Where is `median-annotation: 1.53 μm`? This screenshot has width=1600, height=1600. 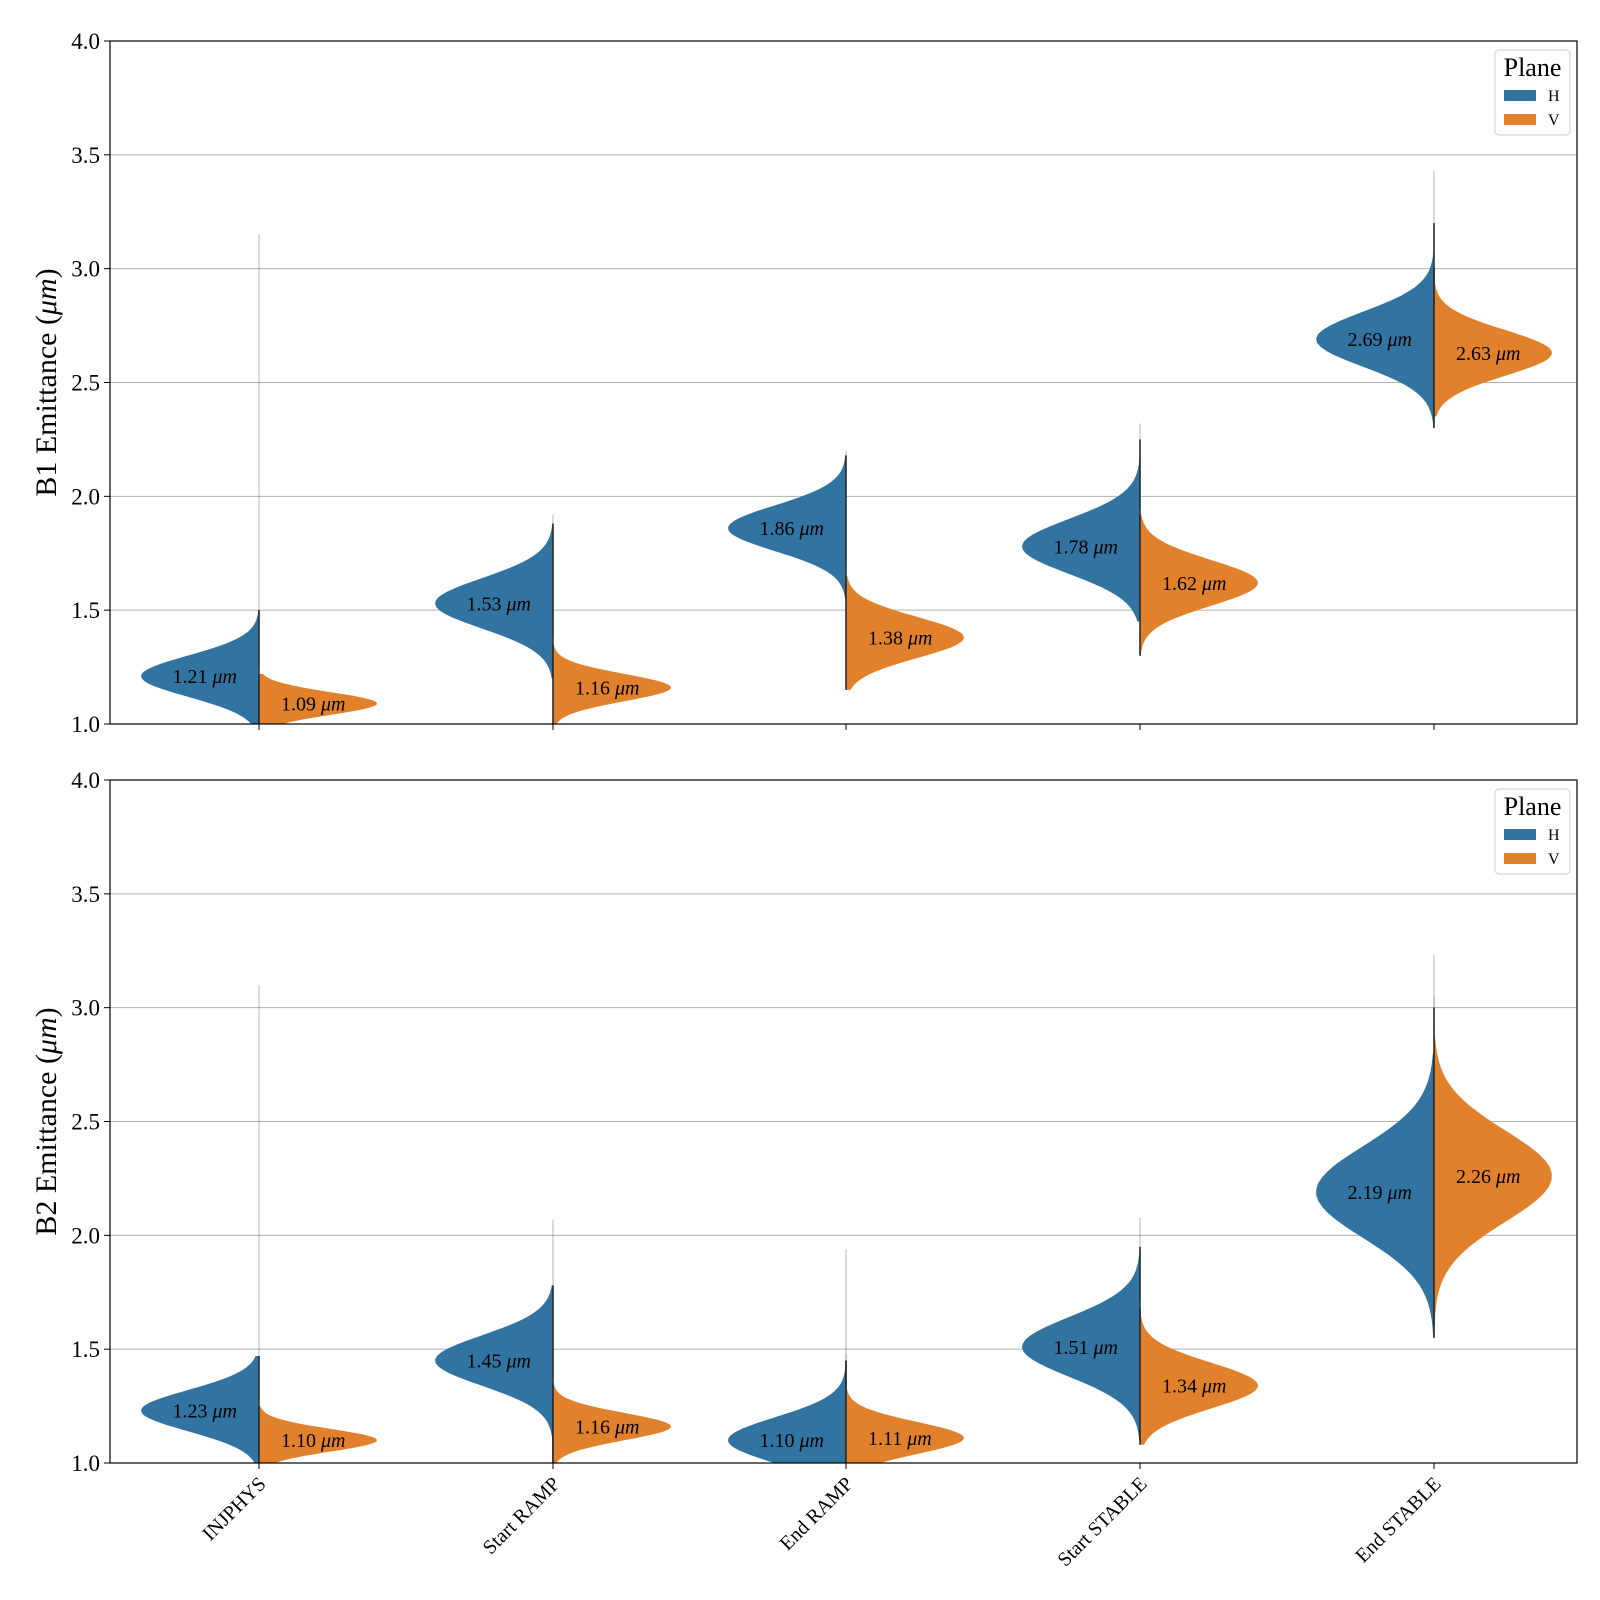 median-annotation: 1.53 μm is located at coordinates (499, 604).